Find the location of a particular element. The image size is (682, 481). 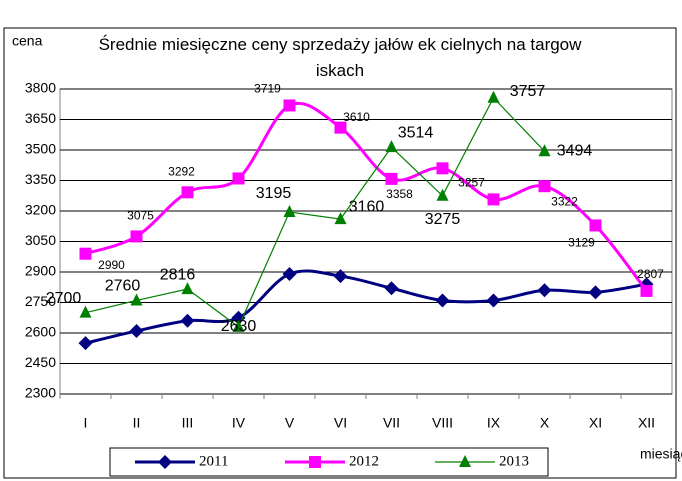

y-tick-label: 3650 is located at coordinates (40, 118).